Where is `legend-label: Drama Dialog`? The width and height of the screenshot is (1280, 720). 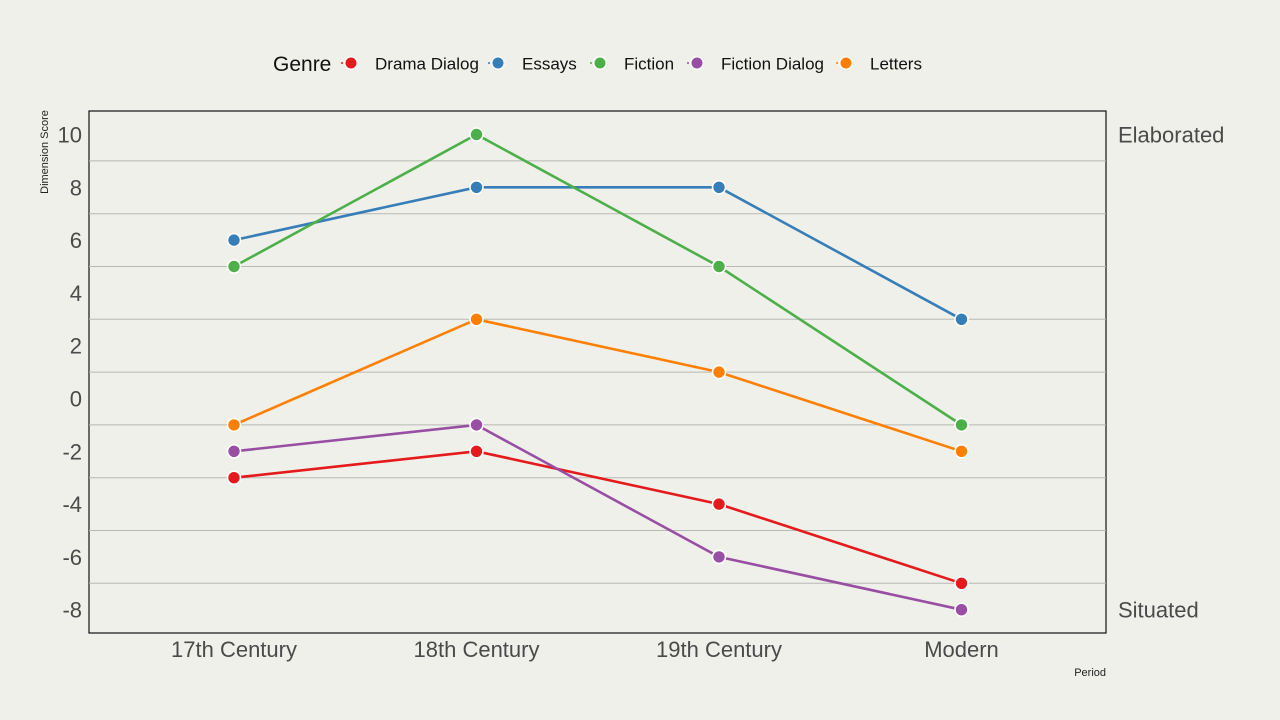 legend-label: Drama Dialog is located at coordinates (427, 64).